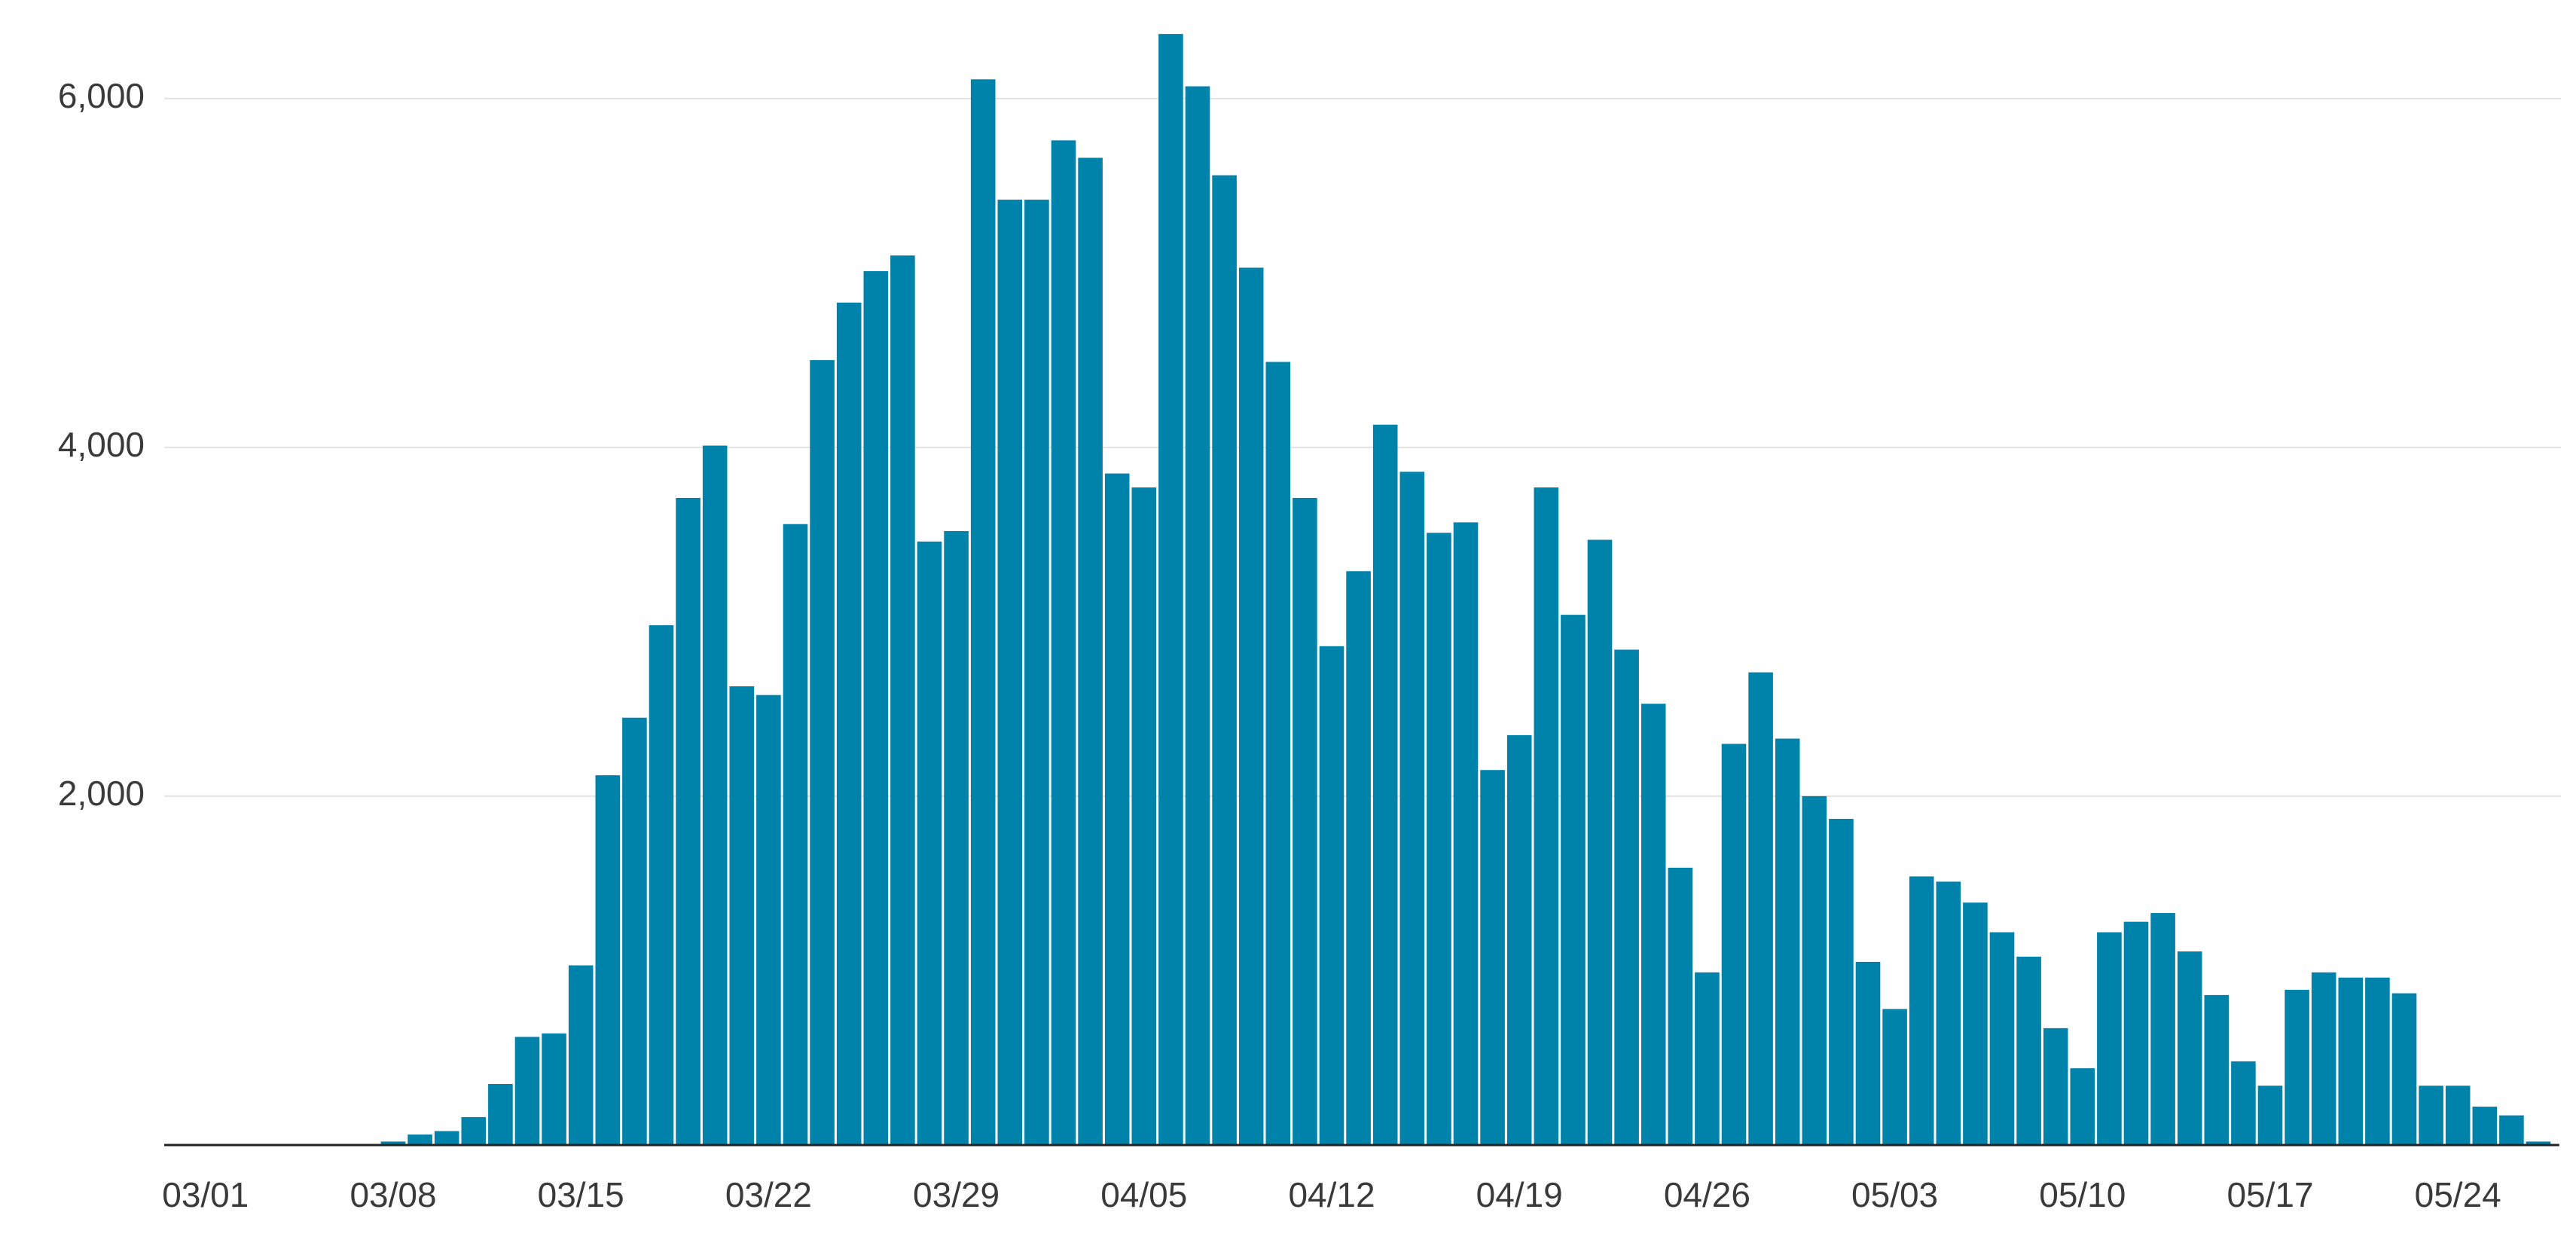 The width and height of the screenshot is (2576, 1252). What do you see at coordinates (1520, 1194) in the screenshot?
I see `x-tick-label: 04/19` at bounding box center [1520, 1194].